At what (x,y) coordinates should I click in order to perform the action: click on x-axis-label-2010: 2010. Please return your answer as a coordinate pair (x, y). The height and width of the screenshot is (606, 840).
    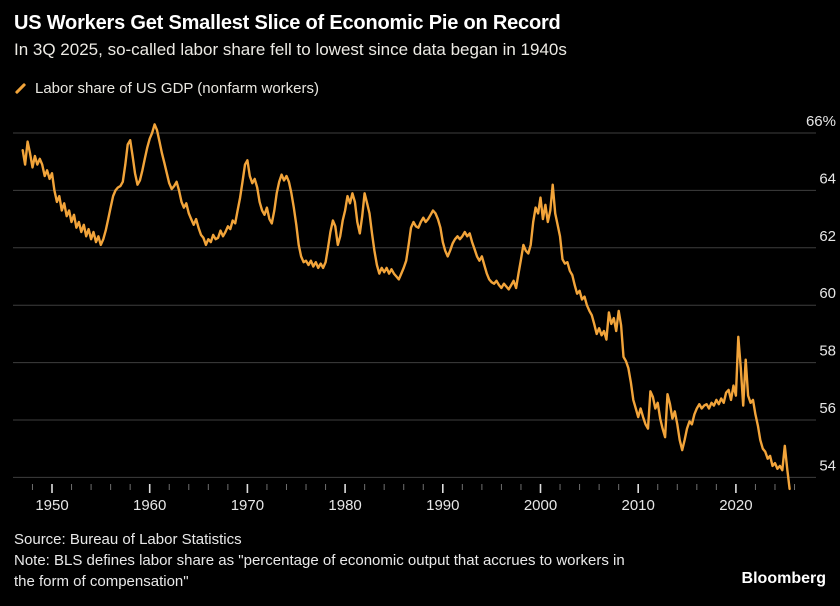
    Looking at the image, I should click on (638, 505).